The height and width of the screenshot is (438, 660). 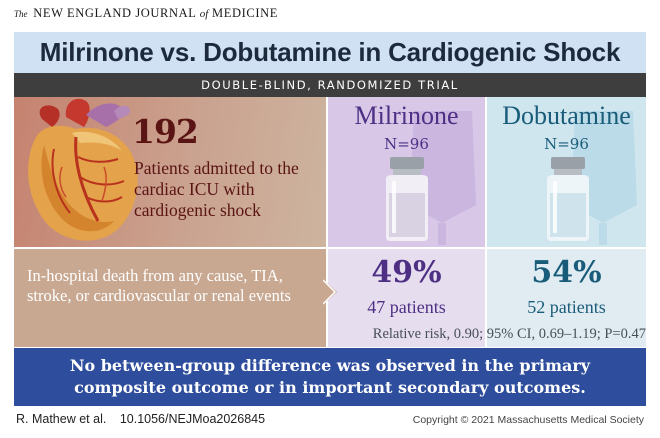 I want to click on patient-count: 192, so click(x=165, y=131).